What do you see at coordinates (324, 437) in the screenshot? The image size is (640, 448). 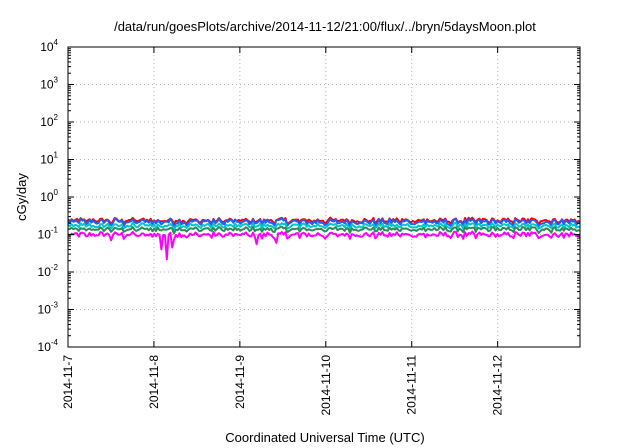 I see `x-axis-label: Coordinated Universal Time (UTC)` at bounding box center [324, 437].